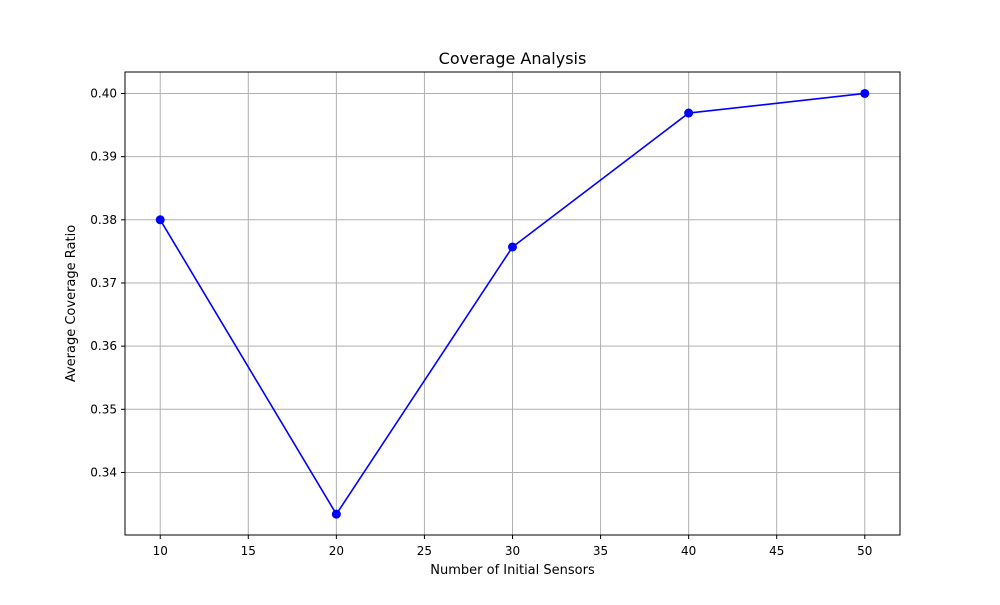 This screenshot has width=1000, height=605. Describe the element at coordinates (424, 551) in the screenshot. I see `x-tick-label: 25` at that location.